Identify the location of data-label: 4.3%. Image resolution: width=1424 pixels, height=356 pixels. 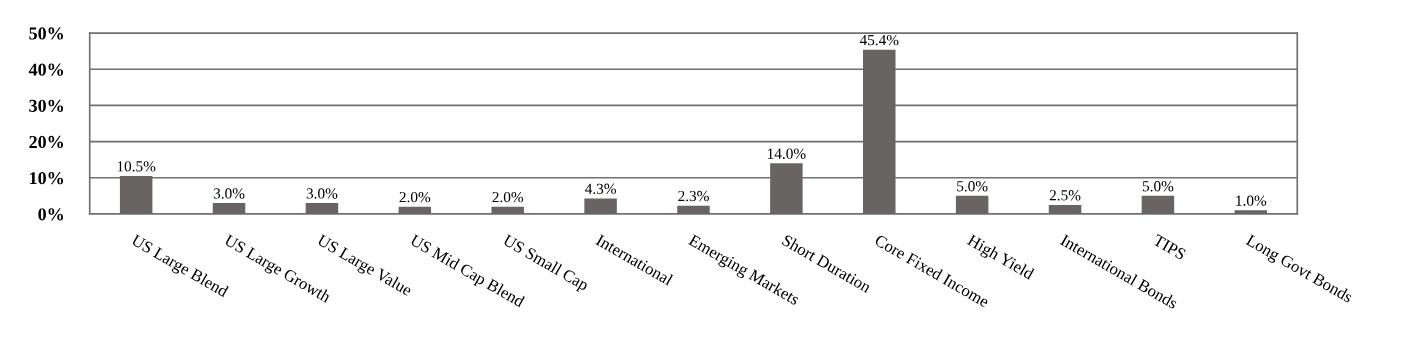
(600, 188).